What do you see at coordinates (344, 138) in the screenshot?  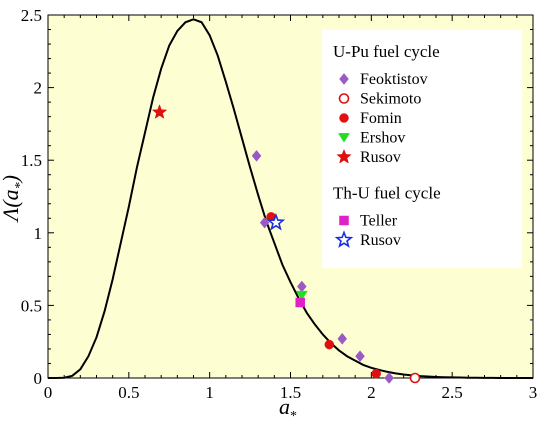 I see `legend-marker-ershov` at bounding box center [344, 138].